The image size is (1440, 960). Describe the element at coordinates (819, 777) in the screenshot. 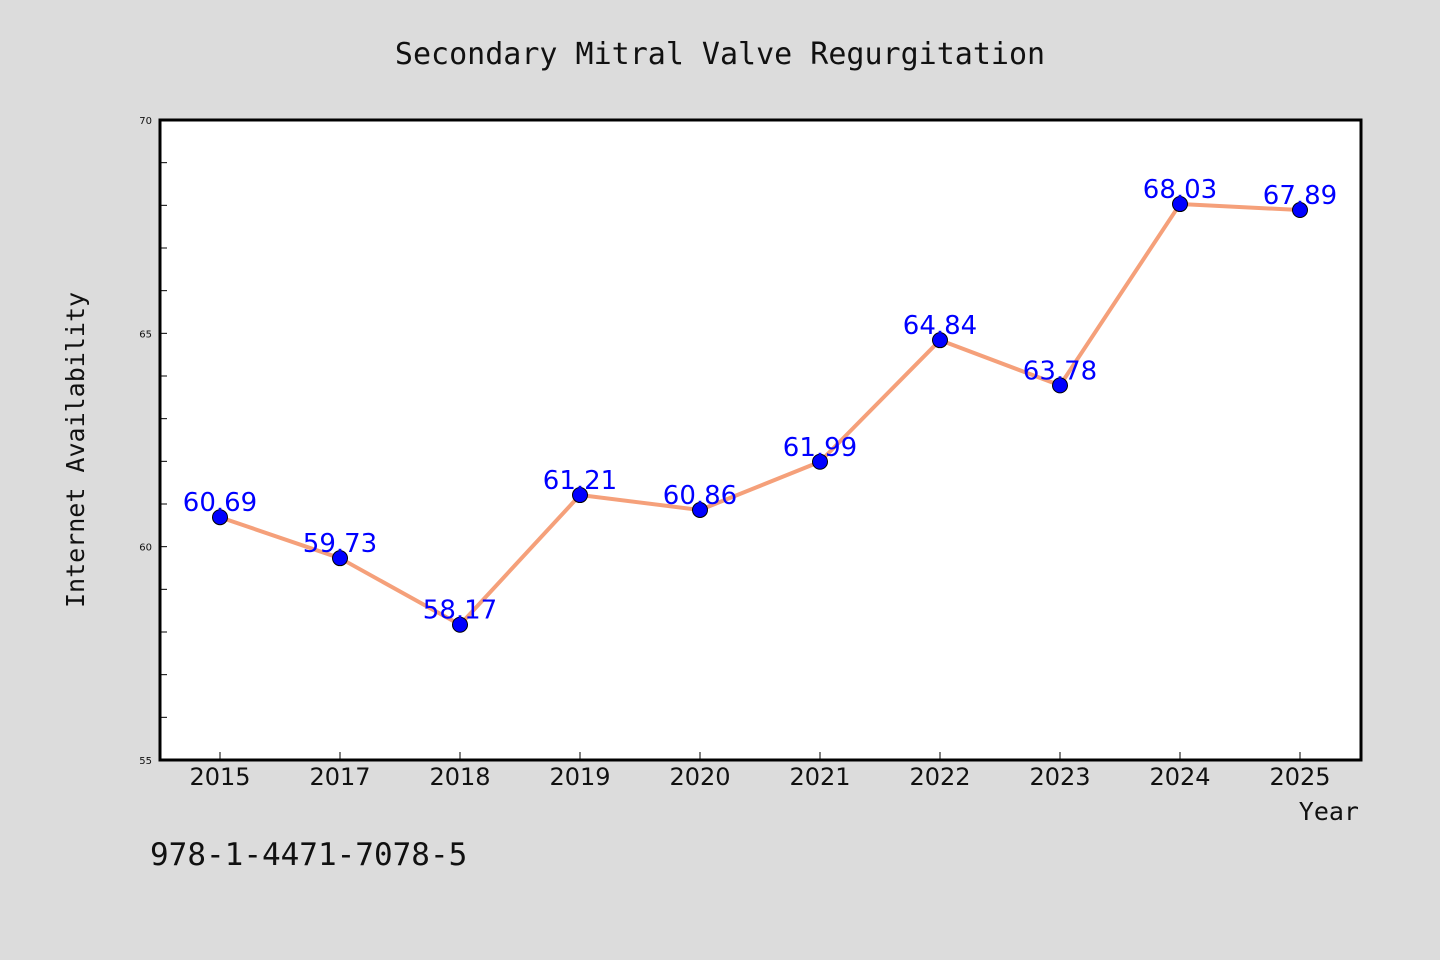

I see `x-tick-label: 2021` at that location.